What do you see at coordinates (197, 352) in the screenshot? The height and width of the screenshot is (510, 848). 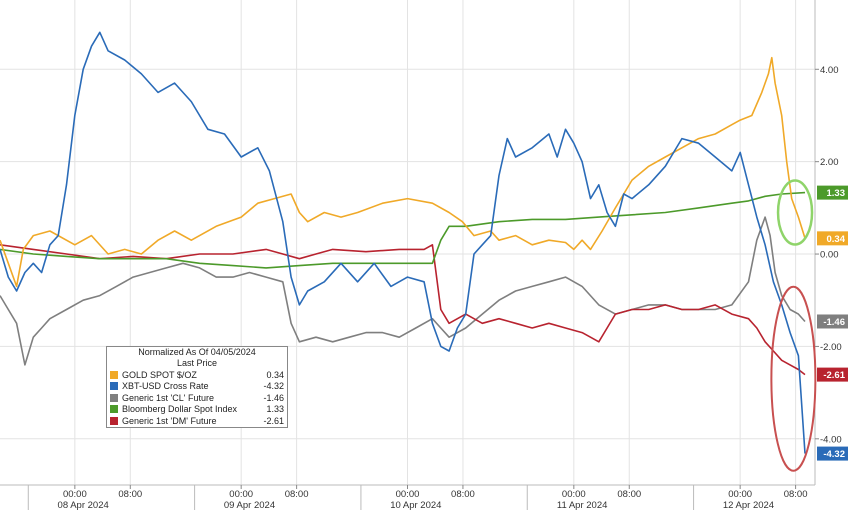 I see `legend-title: Normalized As Of 04/05/2024` at bounding box center [197, 352].